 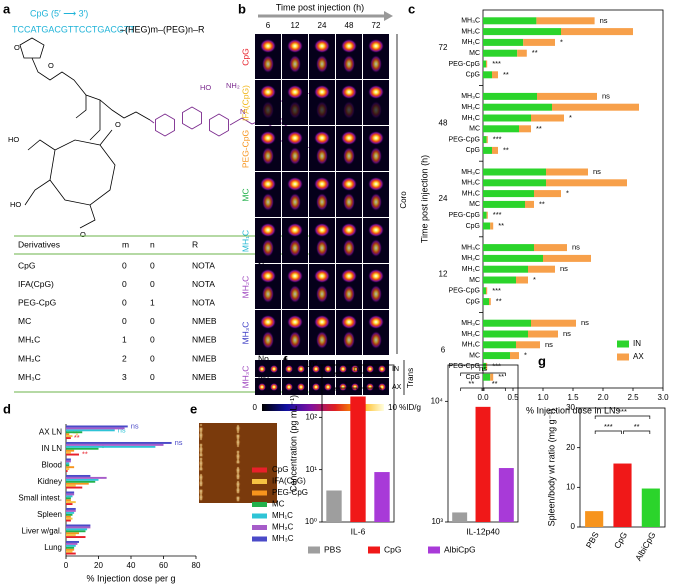 What do you see at coordinates (592, 540) in the screenshot?
I see `x-tick-label: PBS` at bounding box center [592, 540].